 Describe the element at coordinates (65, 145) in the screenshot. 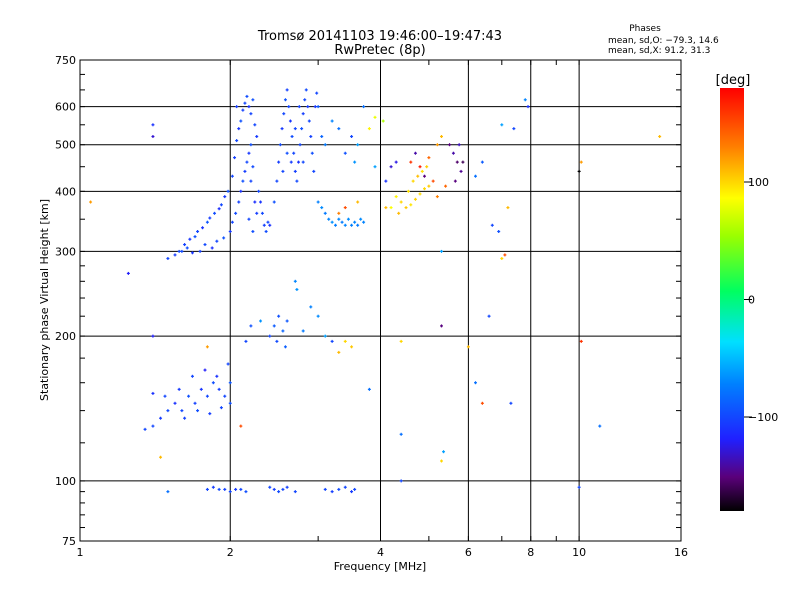

I see `y-tick-label: 500` at that location.